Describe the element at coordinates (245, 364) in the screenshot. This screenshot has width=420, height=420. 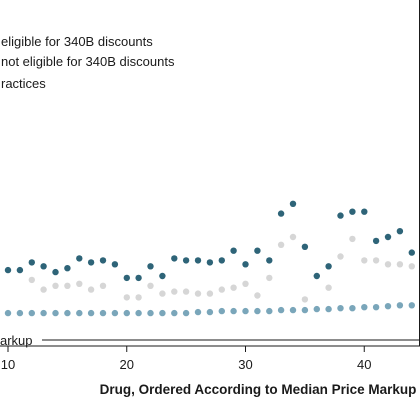
I see `x-tick-label: 30` at that location.